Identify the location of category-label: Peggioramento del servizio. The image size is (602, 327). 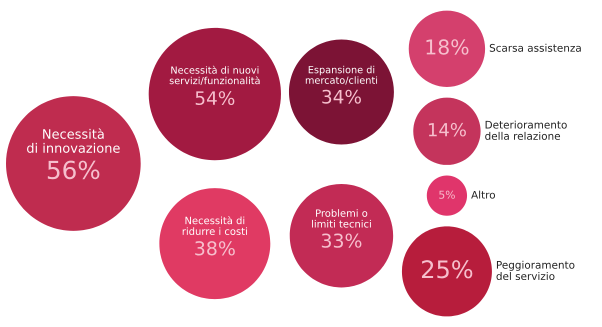
(535, 270).